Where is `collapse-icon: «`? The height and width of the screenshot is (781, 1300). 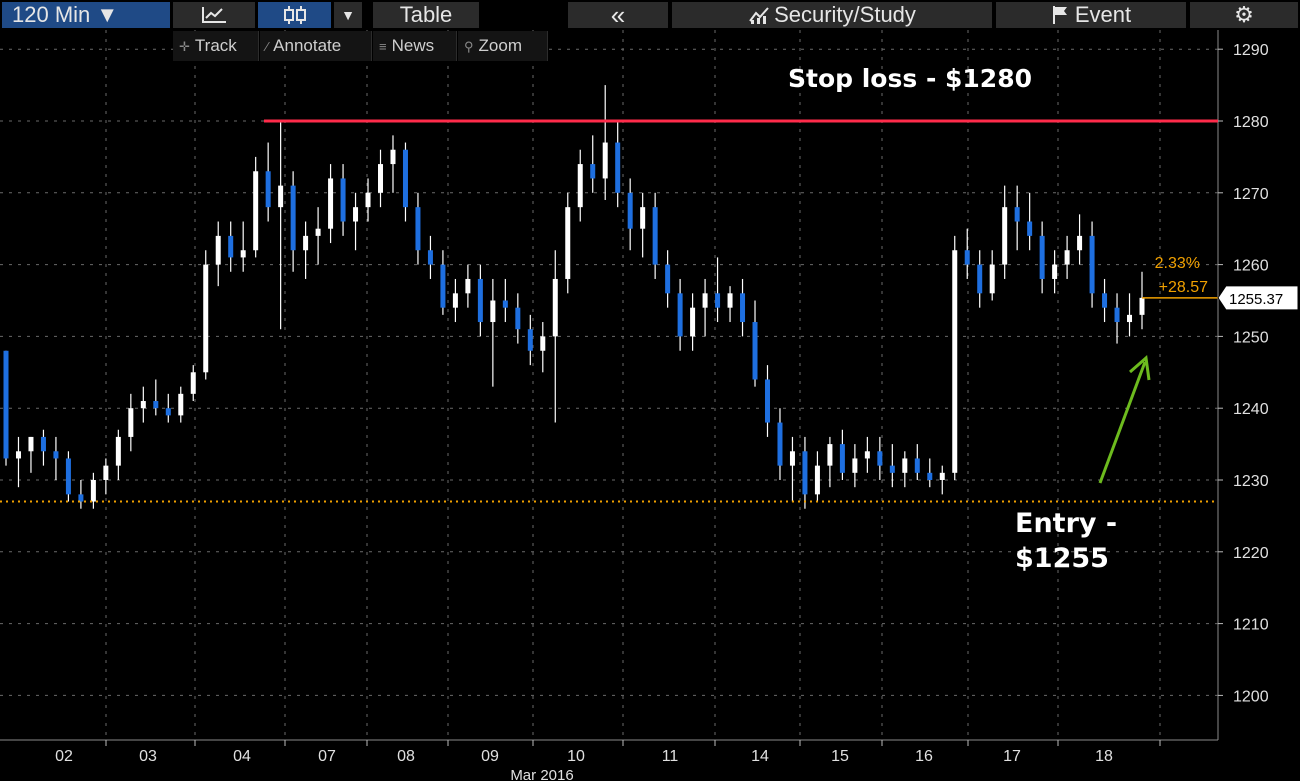
collapse-icon: « is located at coordinates (618, 15).